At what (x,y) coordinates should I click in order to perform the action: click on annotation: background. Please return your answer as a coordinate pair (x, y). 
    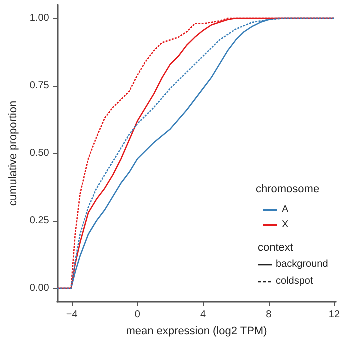
    Looking at the image, I should click on (302, 264).